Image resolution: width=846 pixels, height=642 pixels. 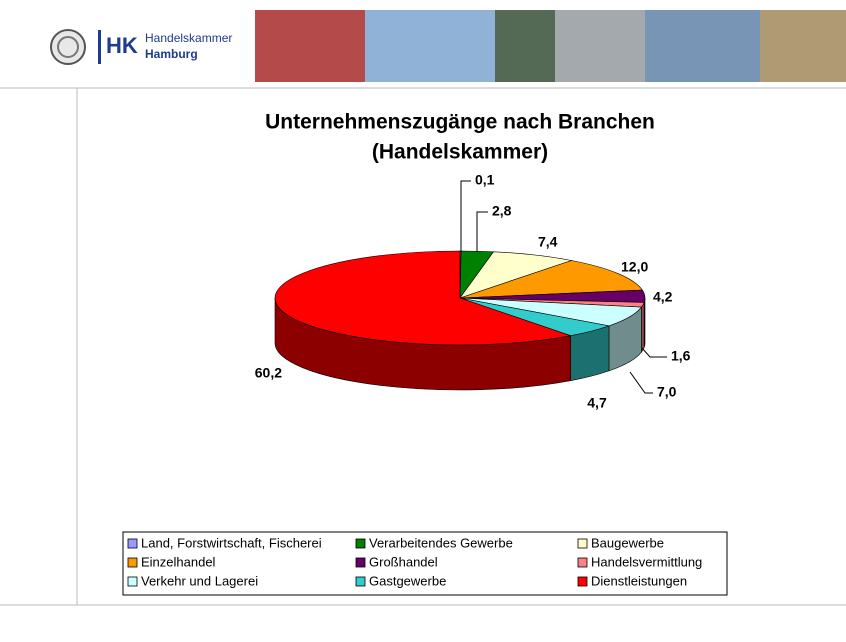 I want to click on legend-label: Verkehr und Lagerei, so click(x=199, y=580).